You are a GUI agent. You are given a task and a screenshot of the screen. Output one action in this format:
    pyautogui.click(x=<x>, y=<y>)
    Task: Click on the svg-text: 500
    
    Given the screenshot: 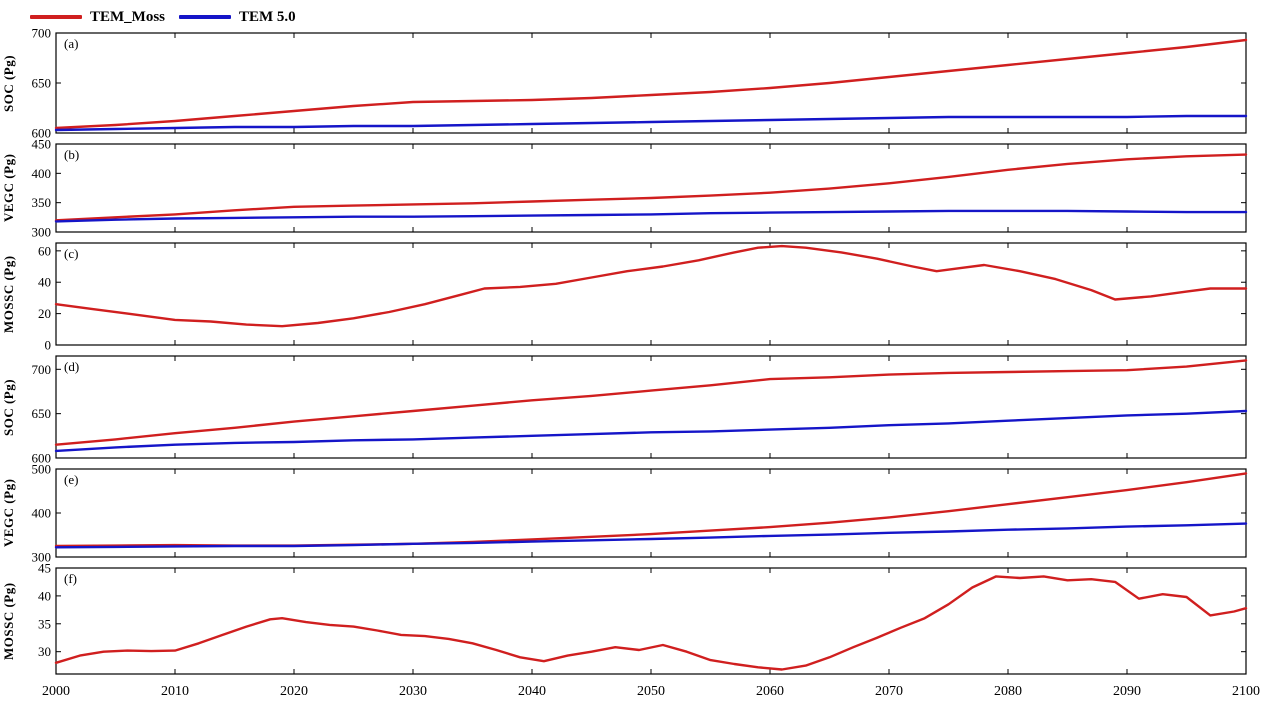 What is the action you would take?
    pyautogui.click(x=42, y=469)
    